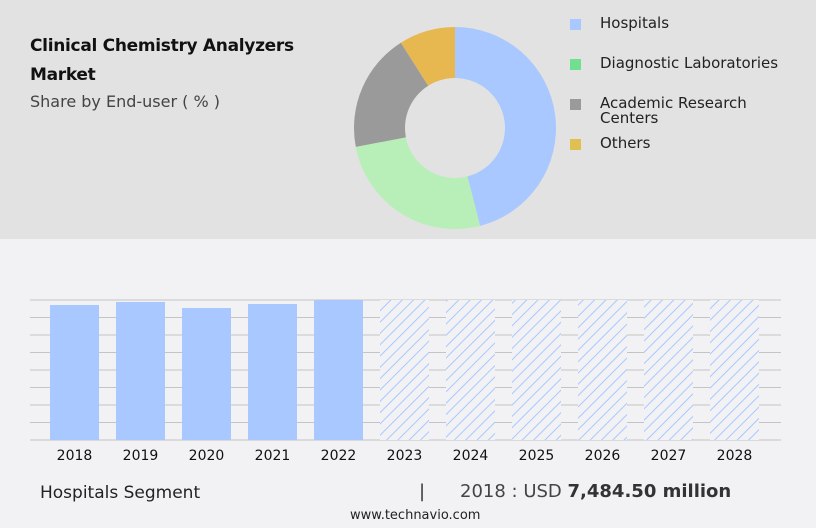  What do you see at coordinates (120, 493) in the screenshot?
I see `segment-label: Hospitals Segment` at bounding box center [120, 493].